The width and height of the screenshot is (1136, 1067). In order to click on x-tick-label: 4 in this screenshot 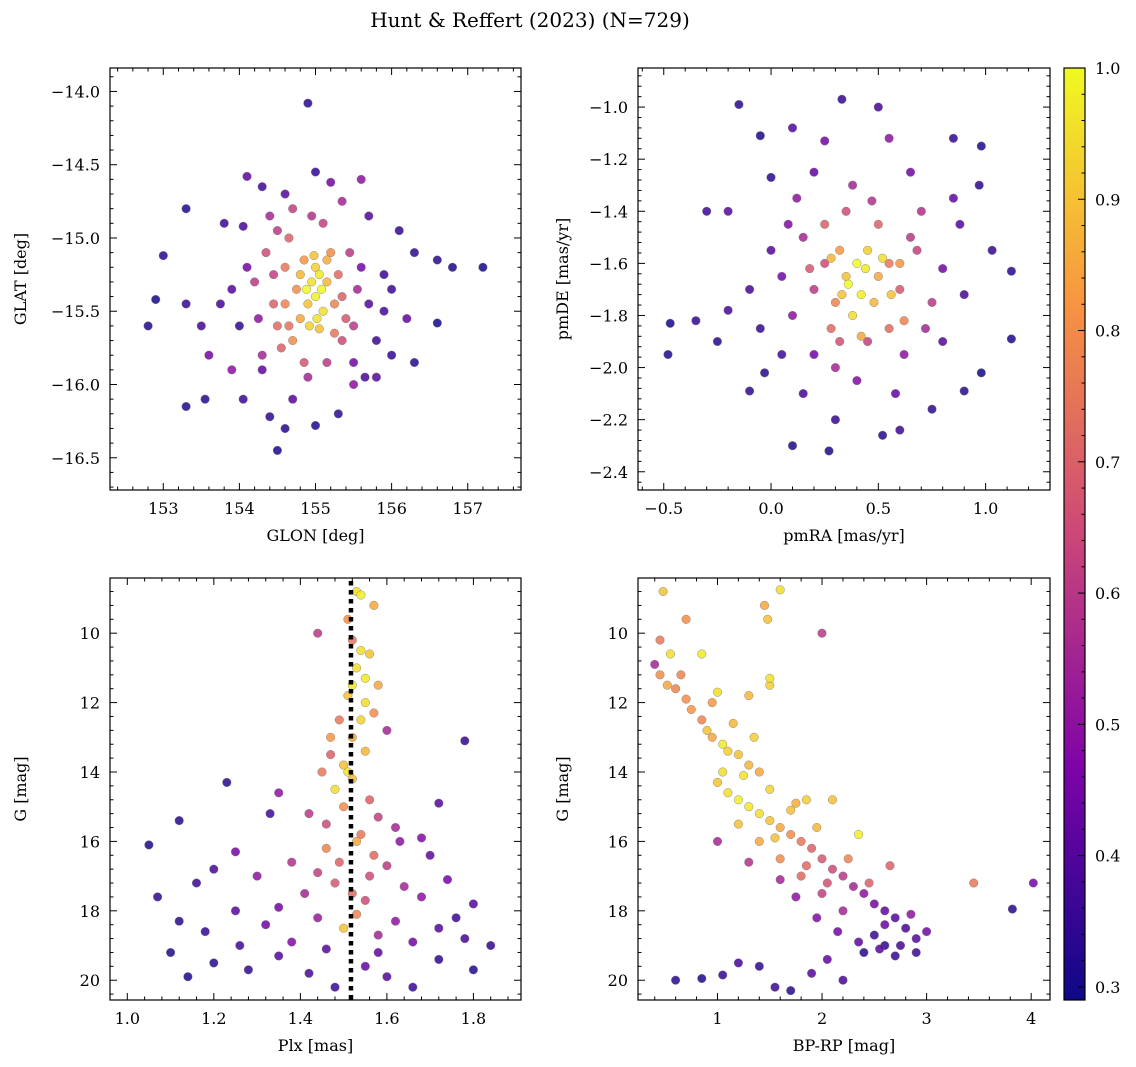, I will do `click(1031, 1018)`.